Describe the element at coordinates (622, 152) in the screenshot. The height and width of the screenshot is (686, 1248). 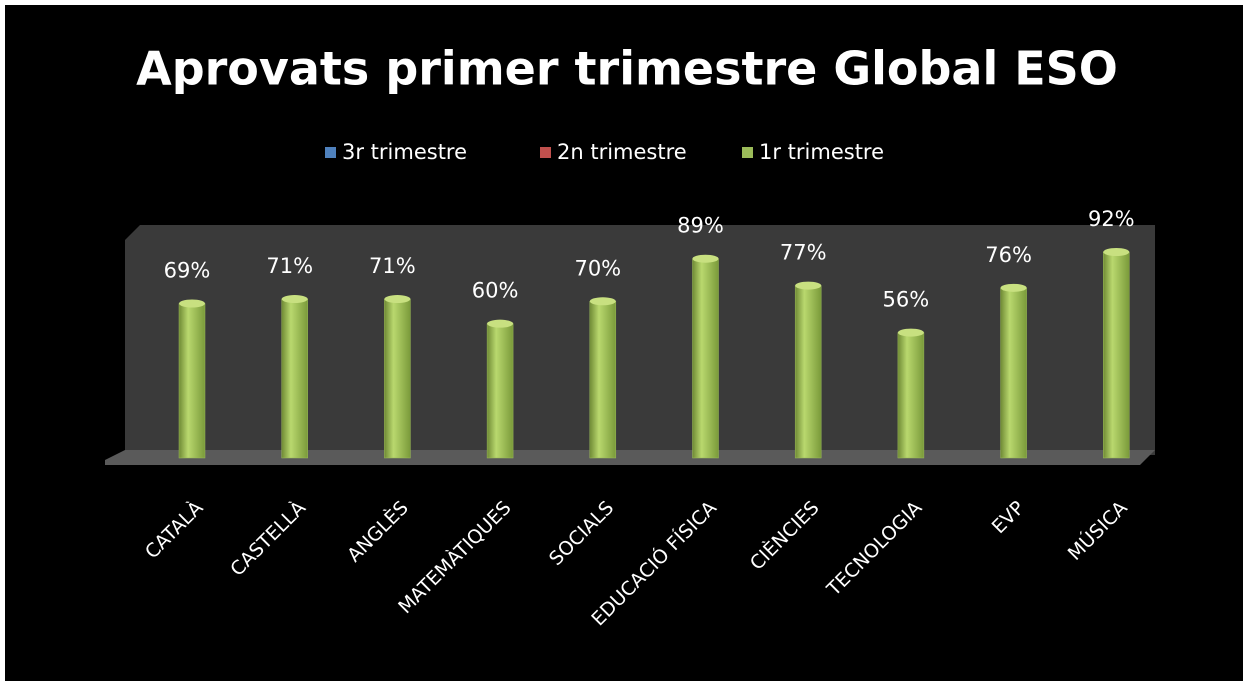
I see `legend-label: 2n trimestre` at that location.